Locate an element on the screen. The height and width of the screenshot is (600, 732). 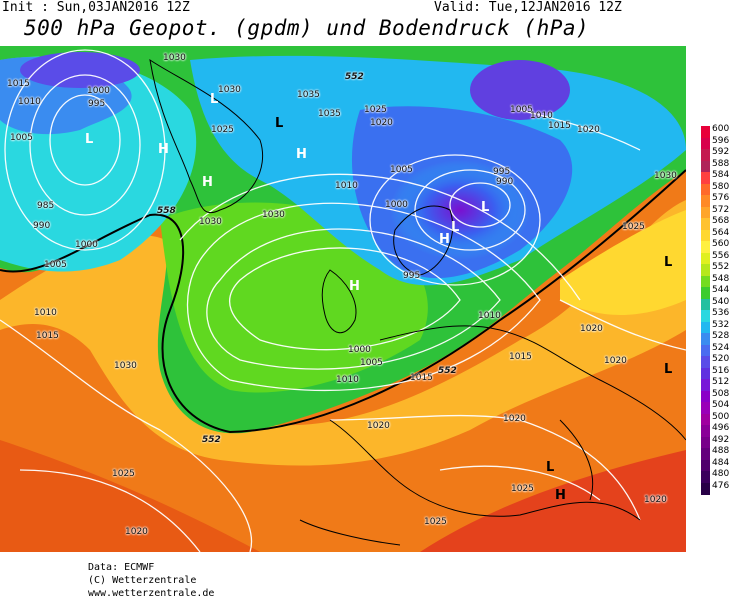
scale-label: 524 is located at coordinates (721, 347).